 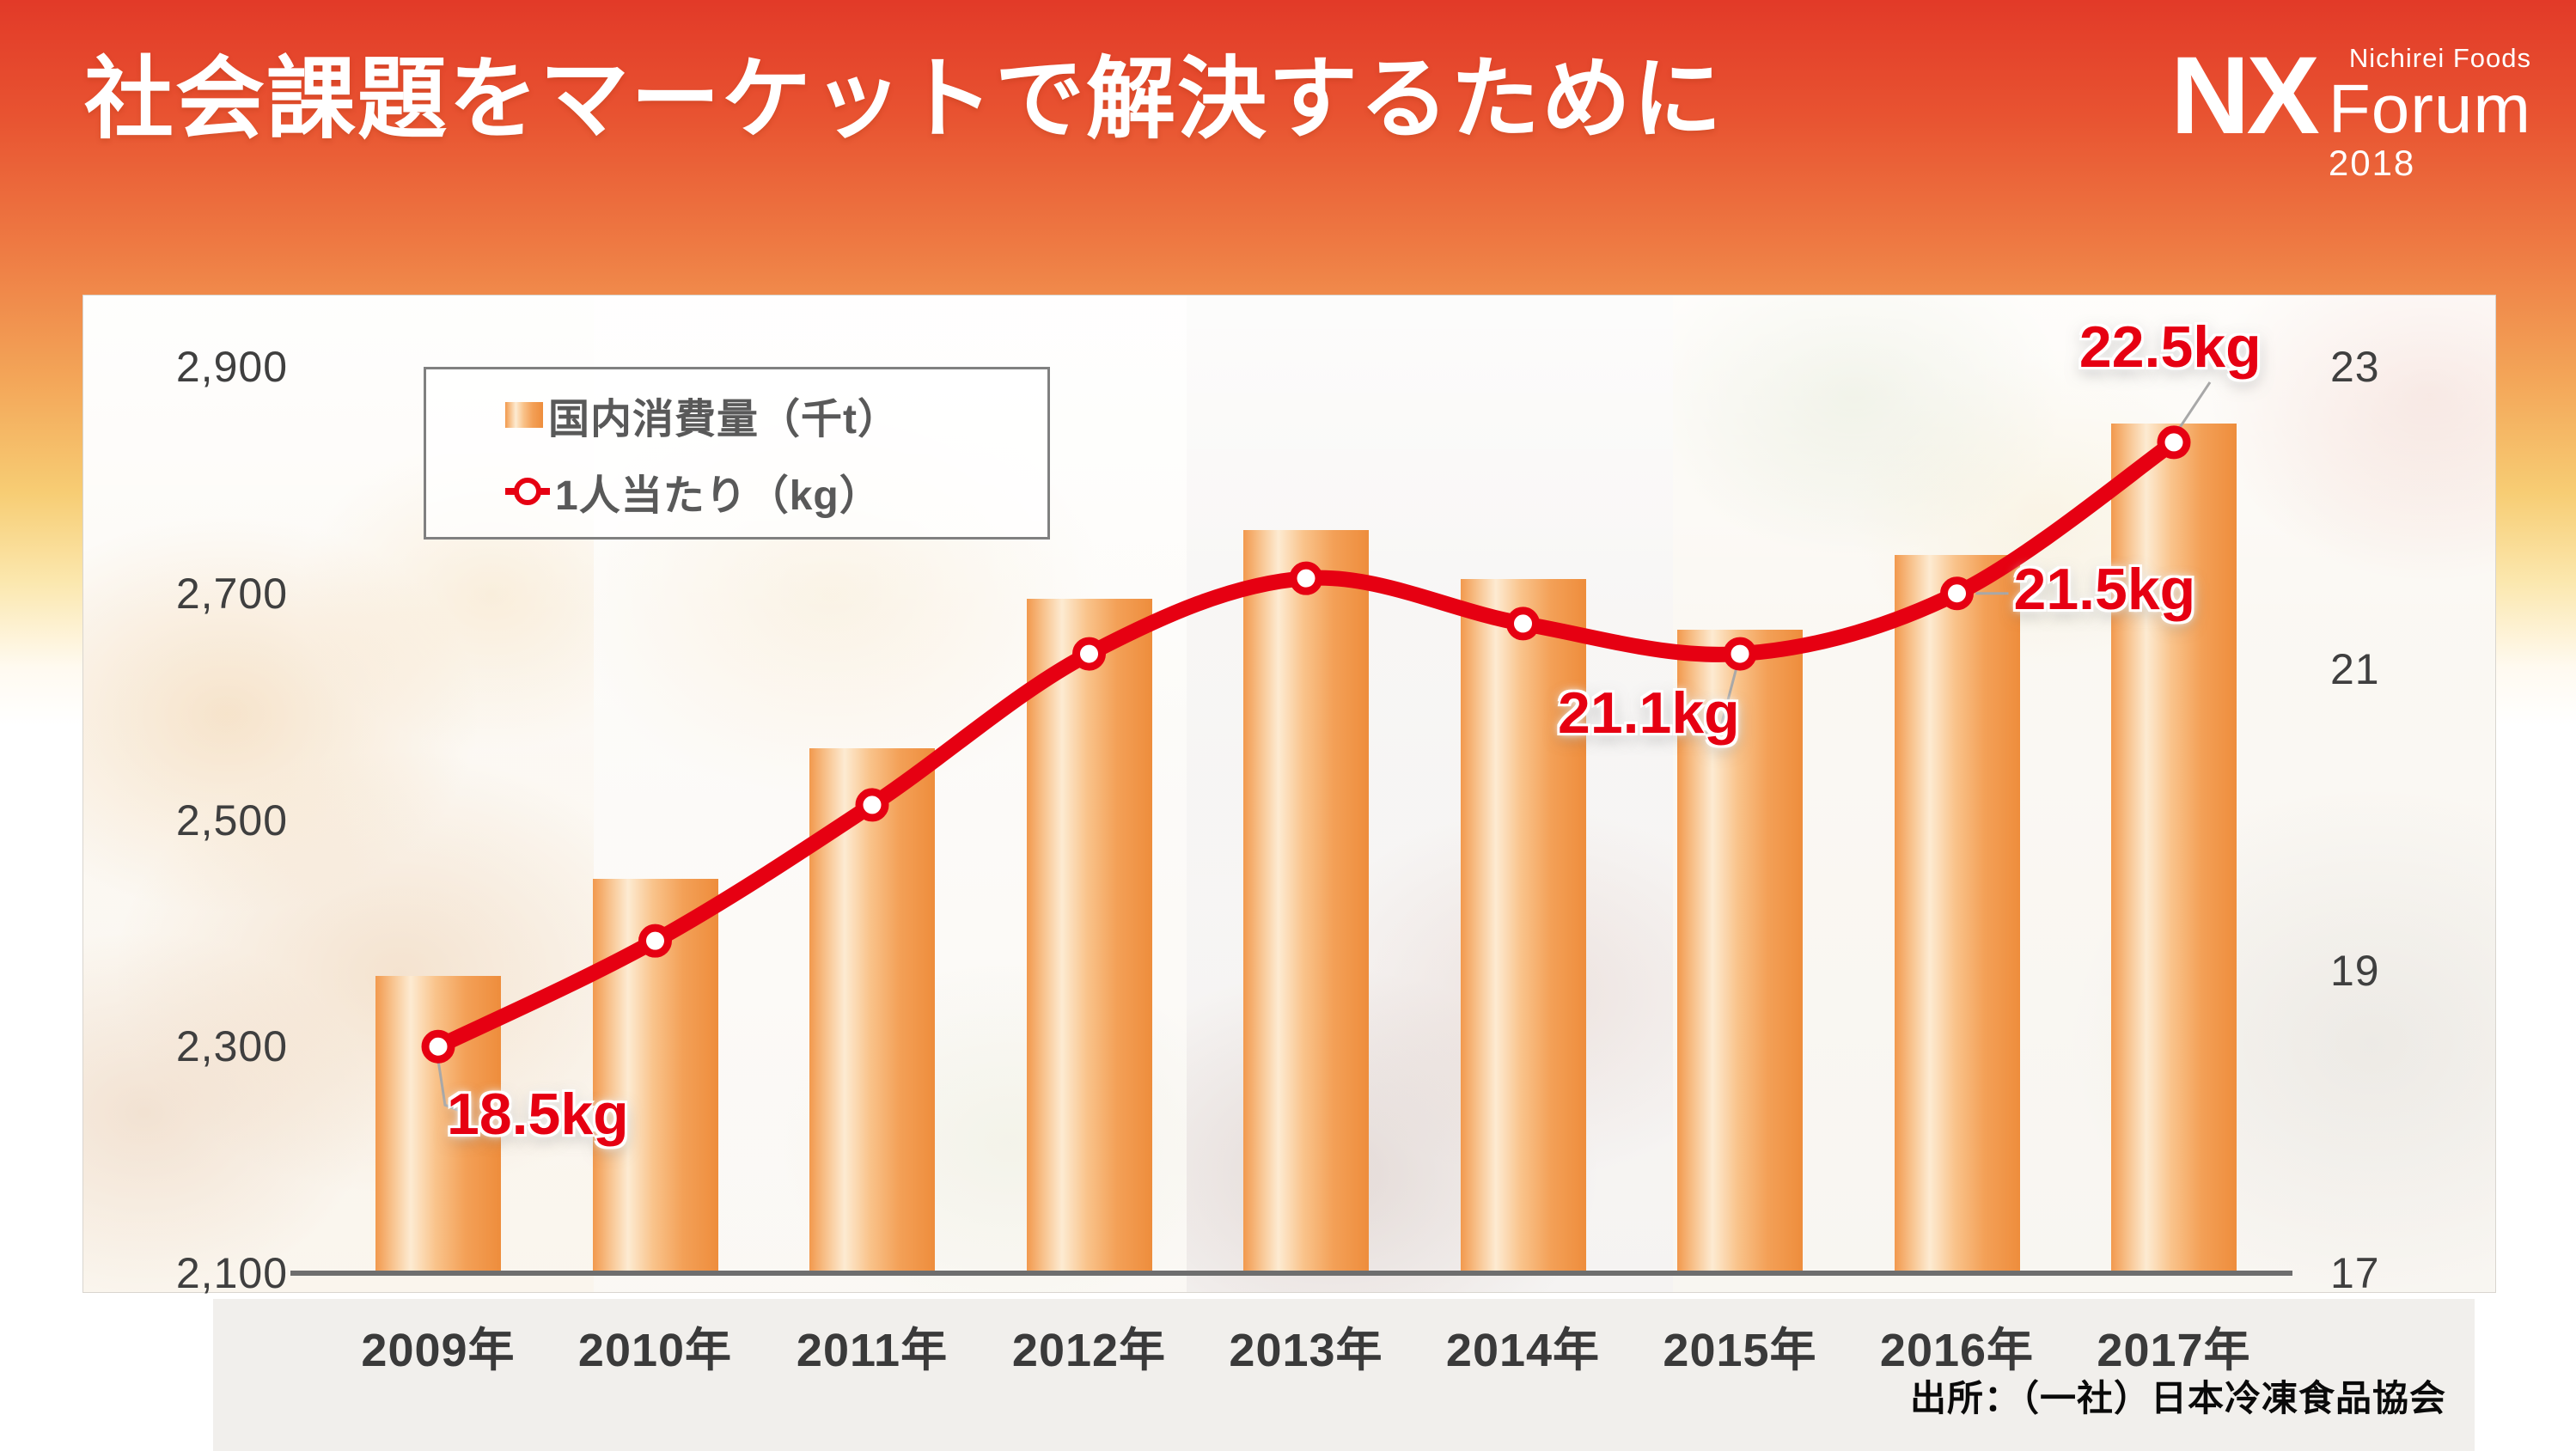 I want to click on x-axis-label-2012年: 2012年, so click(x=1089, y=1350).